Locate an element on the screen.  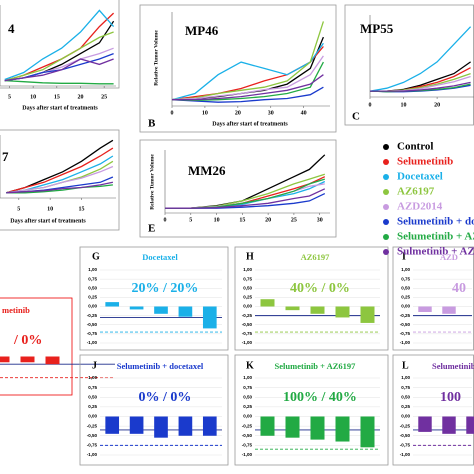
panel-letter: G is located at coordinates (96, 256).